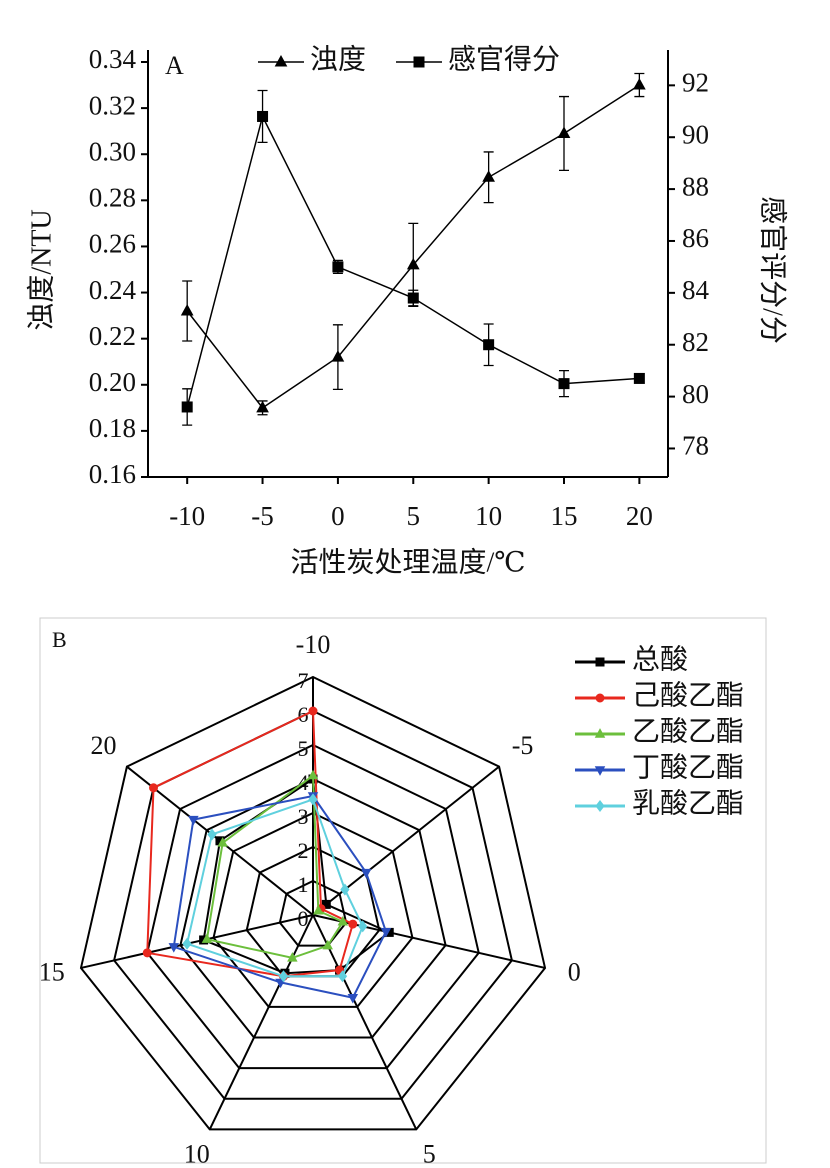  I want to click on y-tick-label: 0.28, so click(112, 198).